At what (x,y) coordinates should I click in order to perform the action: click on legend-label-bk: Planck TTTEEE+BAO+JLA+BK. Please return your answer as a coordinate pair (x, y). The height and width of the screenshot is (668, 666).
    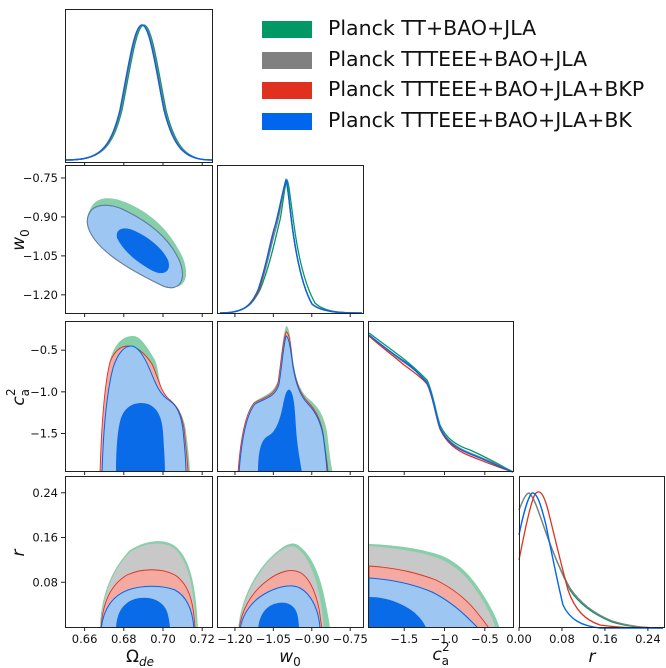
    Looking at the image, I should click on (480, 119).